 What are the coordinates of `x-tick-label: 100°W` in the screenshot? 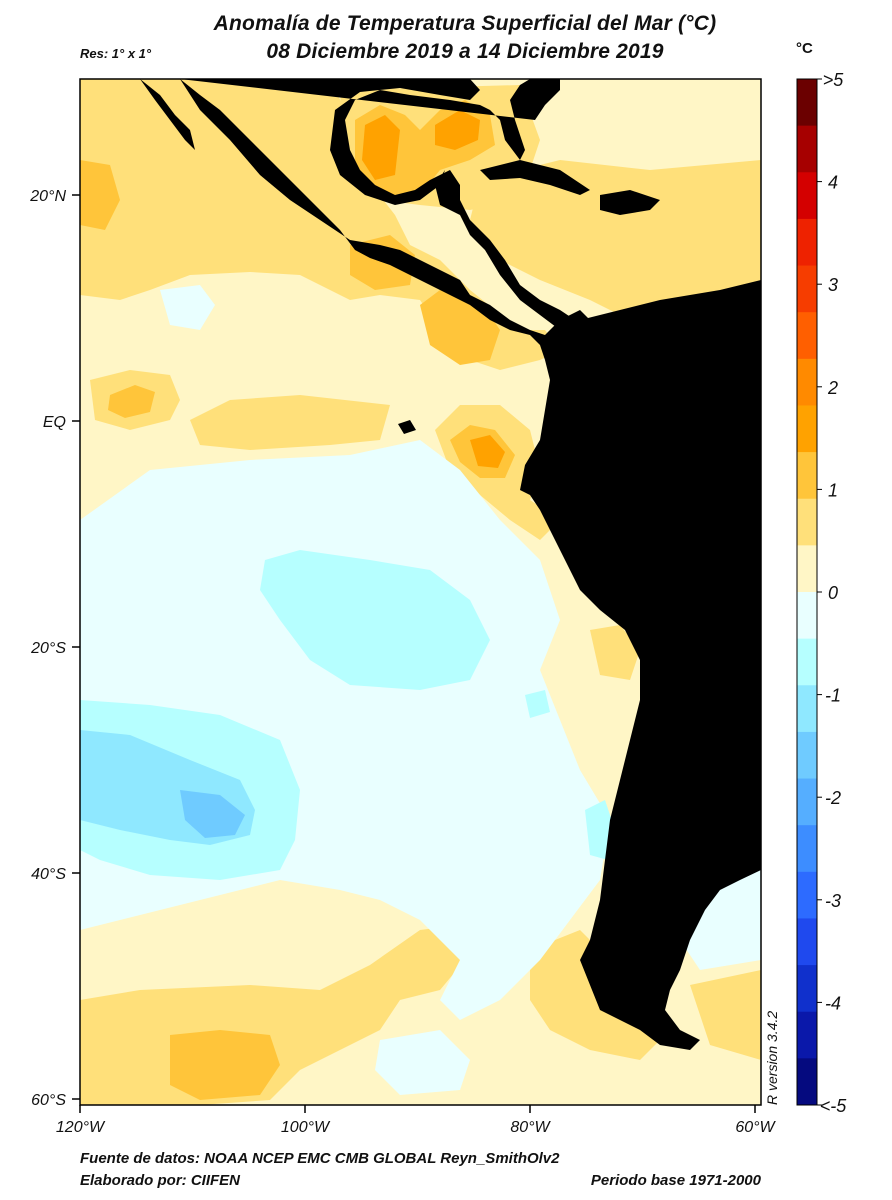 It's located at (306, 1127).